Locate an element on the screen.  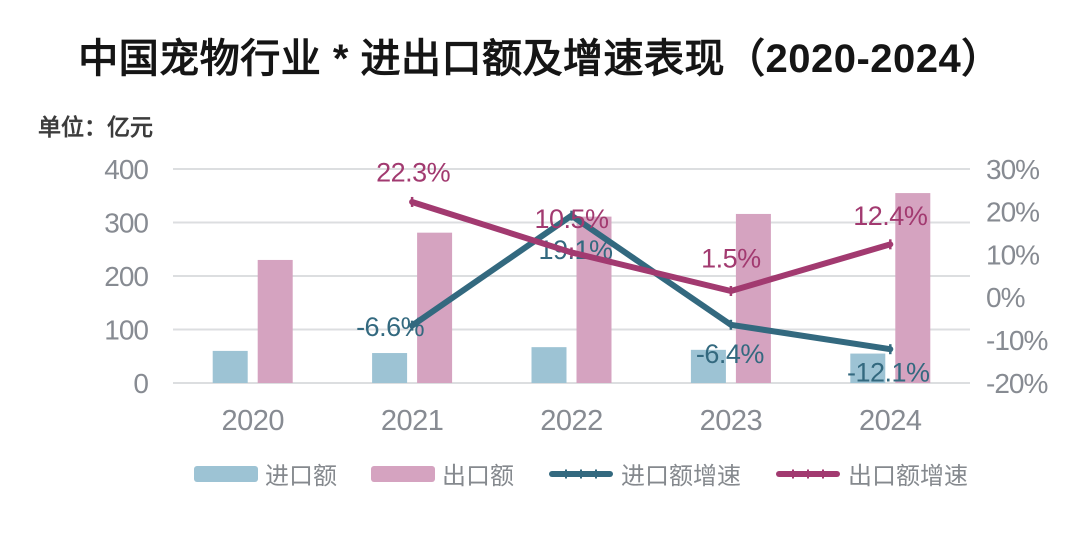
chart-title: 中国宠物行业 * 进出口额及增速表现（2020-2024） is located at coordinates (540, 59).